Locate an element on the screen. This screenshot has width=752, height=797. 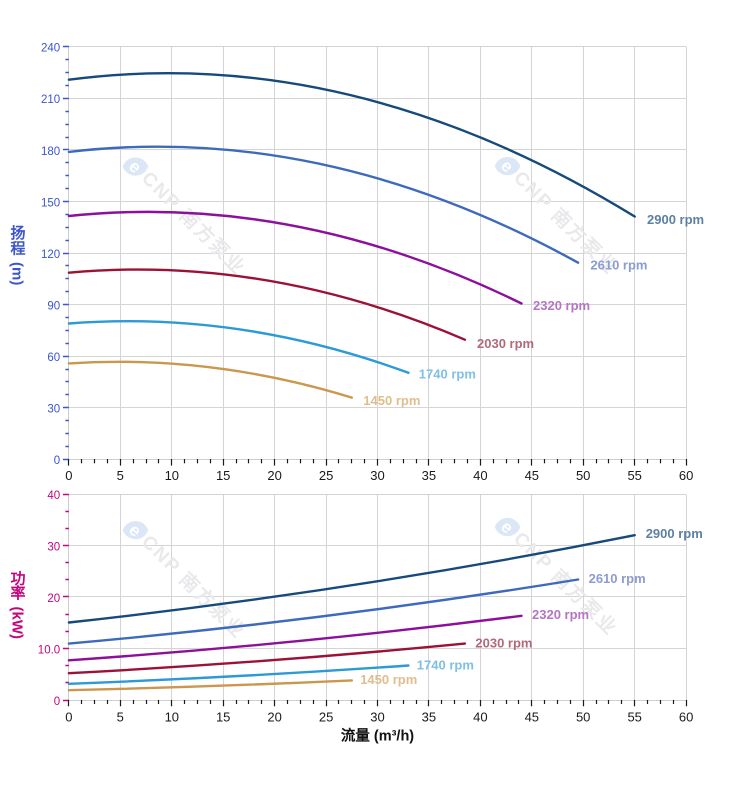
svg-text: 90 is located at coordinates (53, 306).